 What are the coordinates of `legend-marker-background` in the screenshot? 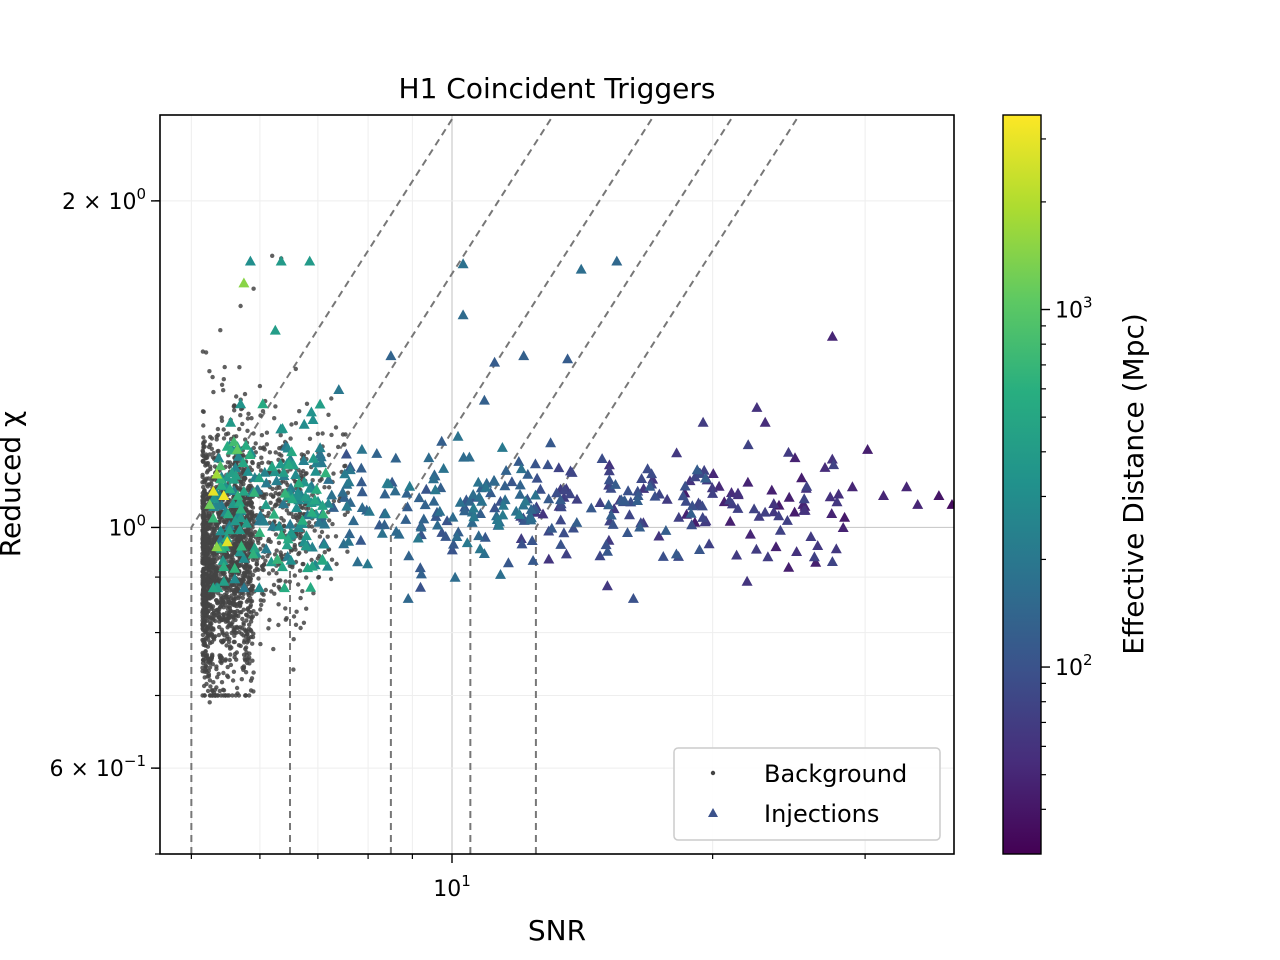 It's located at (713, 773).